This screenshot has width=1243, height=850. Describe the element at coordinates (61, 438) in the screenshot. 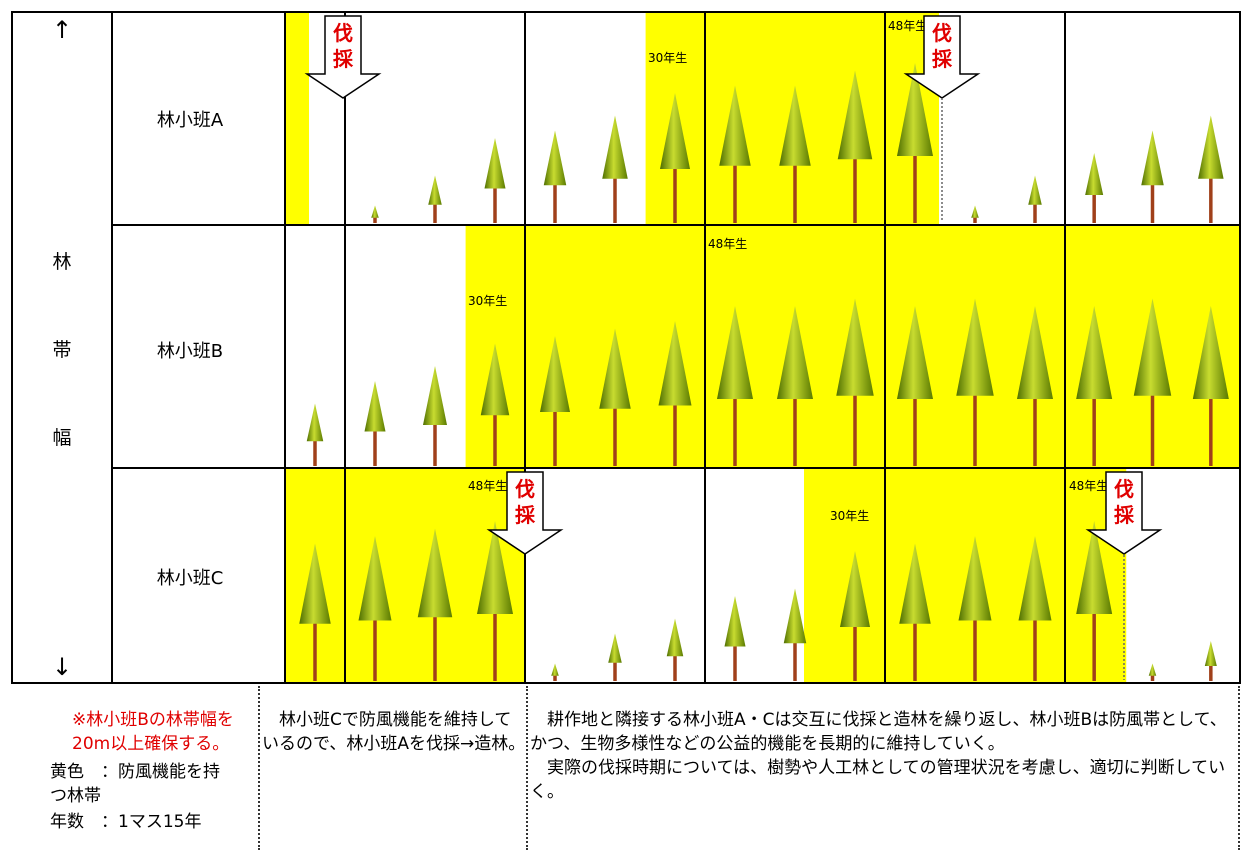

I see `axis-label-char: 幅` at that location.